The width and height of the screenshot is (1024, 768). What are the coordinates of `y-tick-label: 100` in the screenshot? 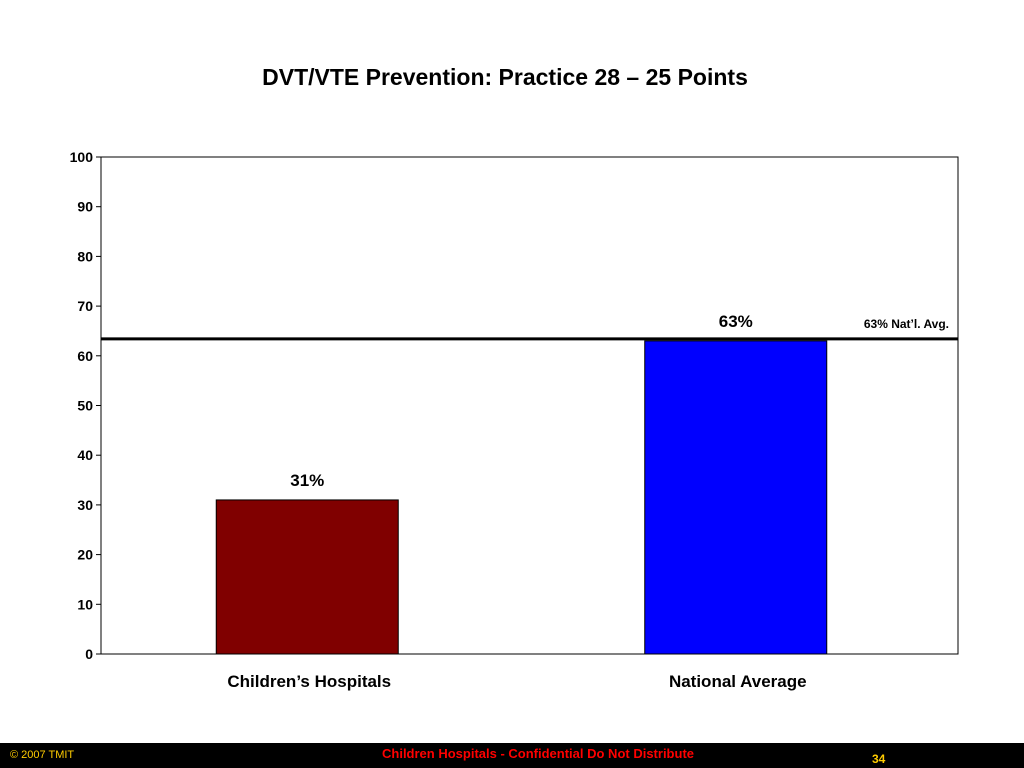 It's located at (82, 157).